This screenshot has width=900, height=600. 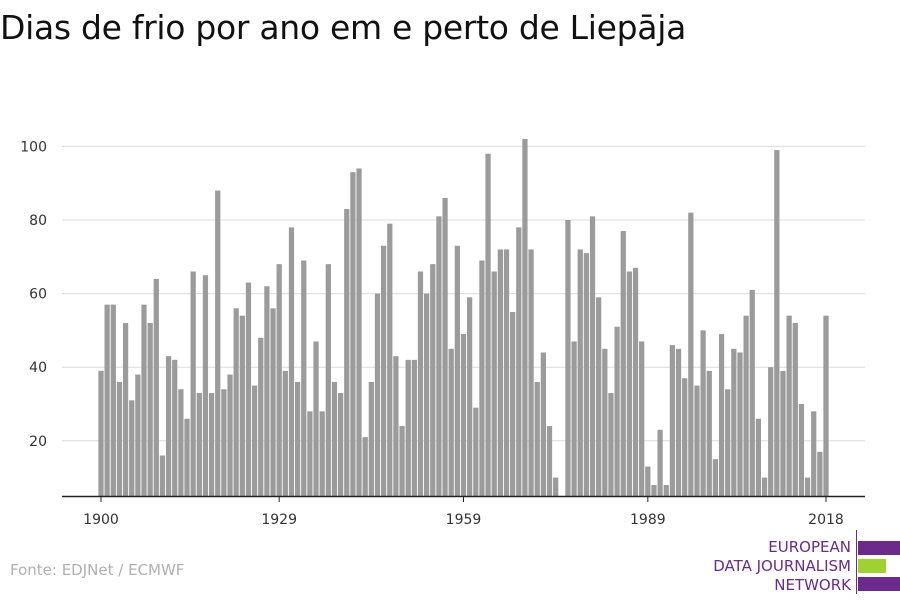 I want to click on bar-1964, so click(x=494, y=383).